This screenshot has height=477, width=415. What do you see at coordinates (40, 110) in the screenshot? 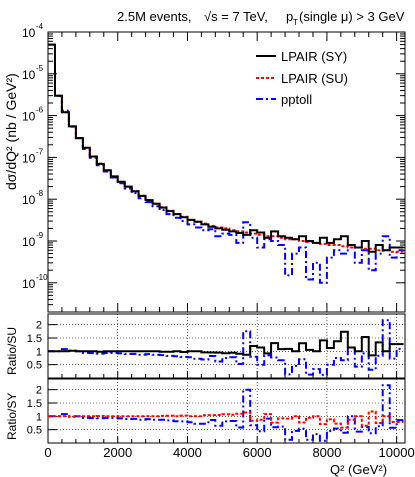
I see `y-tick-exp: -6` at bounding box center [40, 110].